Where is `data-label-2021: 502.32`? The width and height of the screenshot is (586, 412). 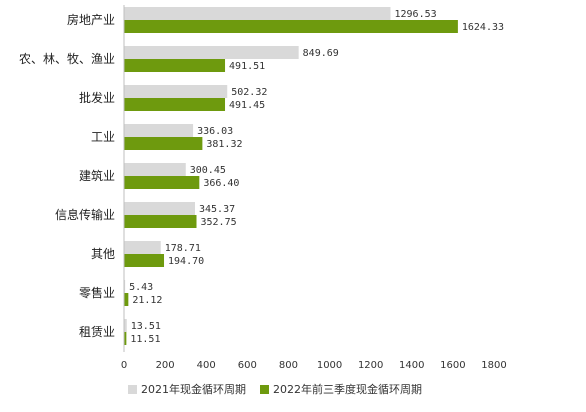 data-label-2021: 502.32 is located at coordinates (249, 92).